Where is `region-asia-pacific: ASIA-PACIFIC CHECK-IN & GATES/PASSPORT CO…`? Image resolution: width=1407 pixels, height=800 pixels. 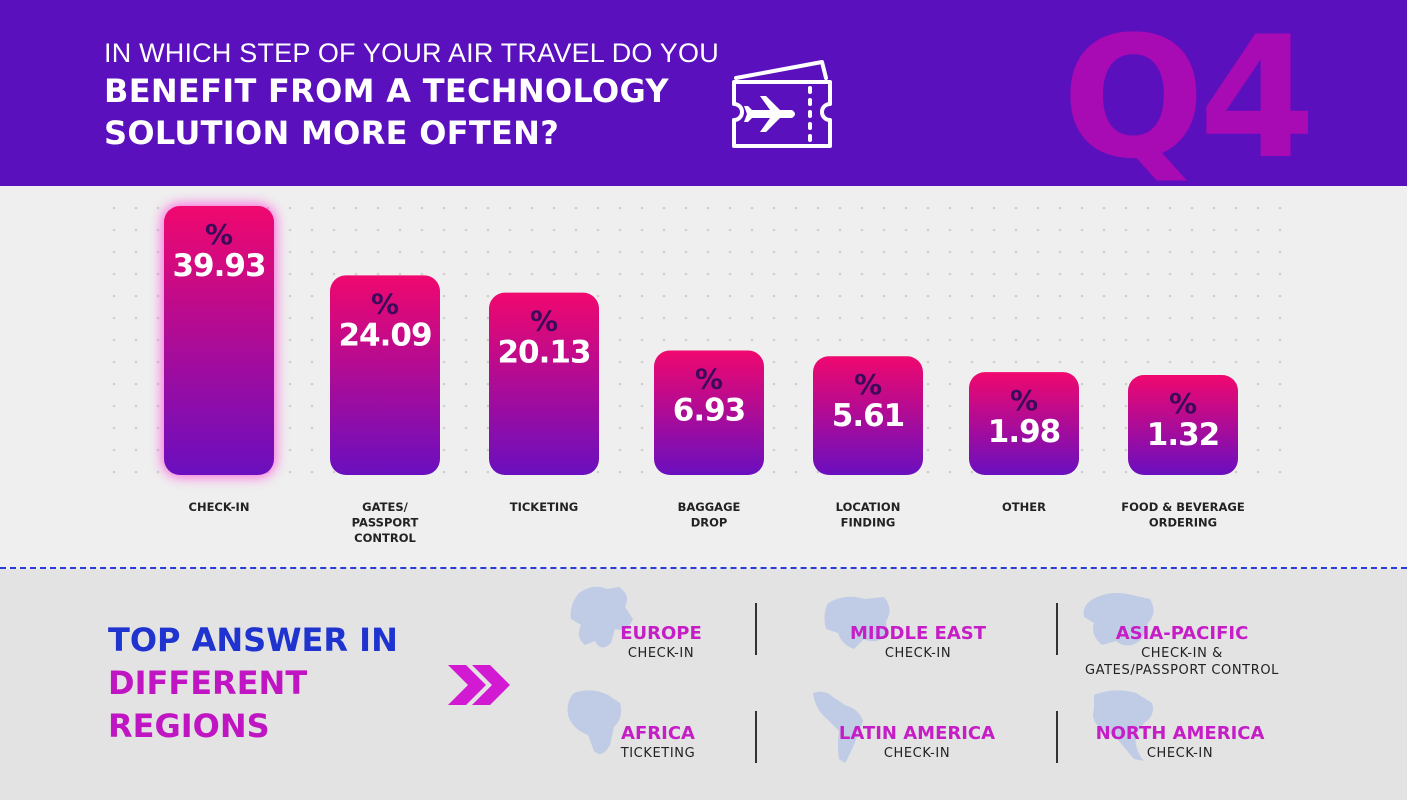 region-asia-pacific: ASIA-PACIFIC CHECK-IN & GATES/PASSPORT CO… is located at coordinates (1182, 628).